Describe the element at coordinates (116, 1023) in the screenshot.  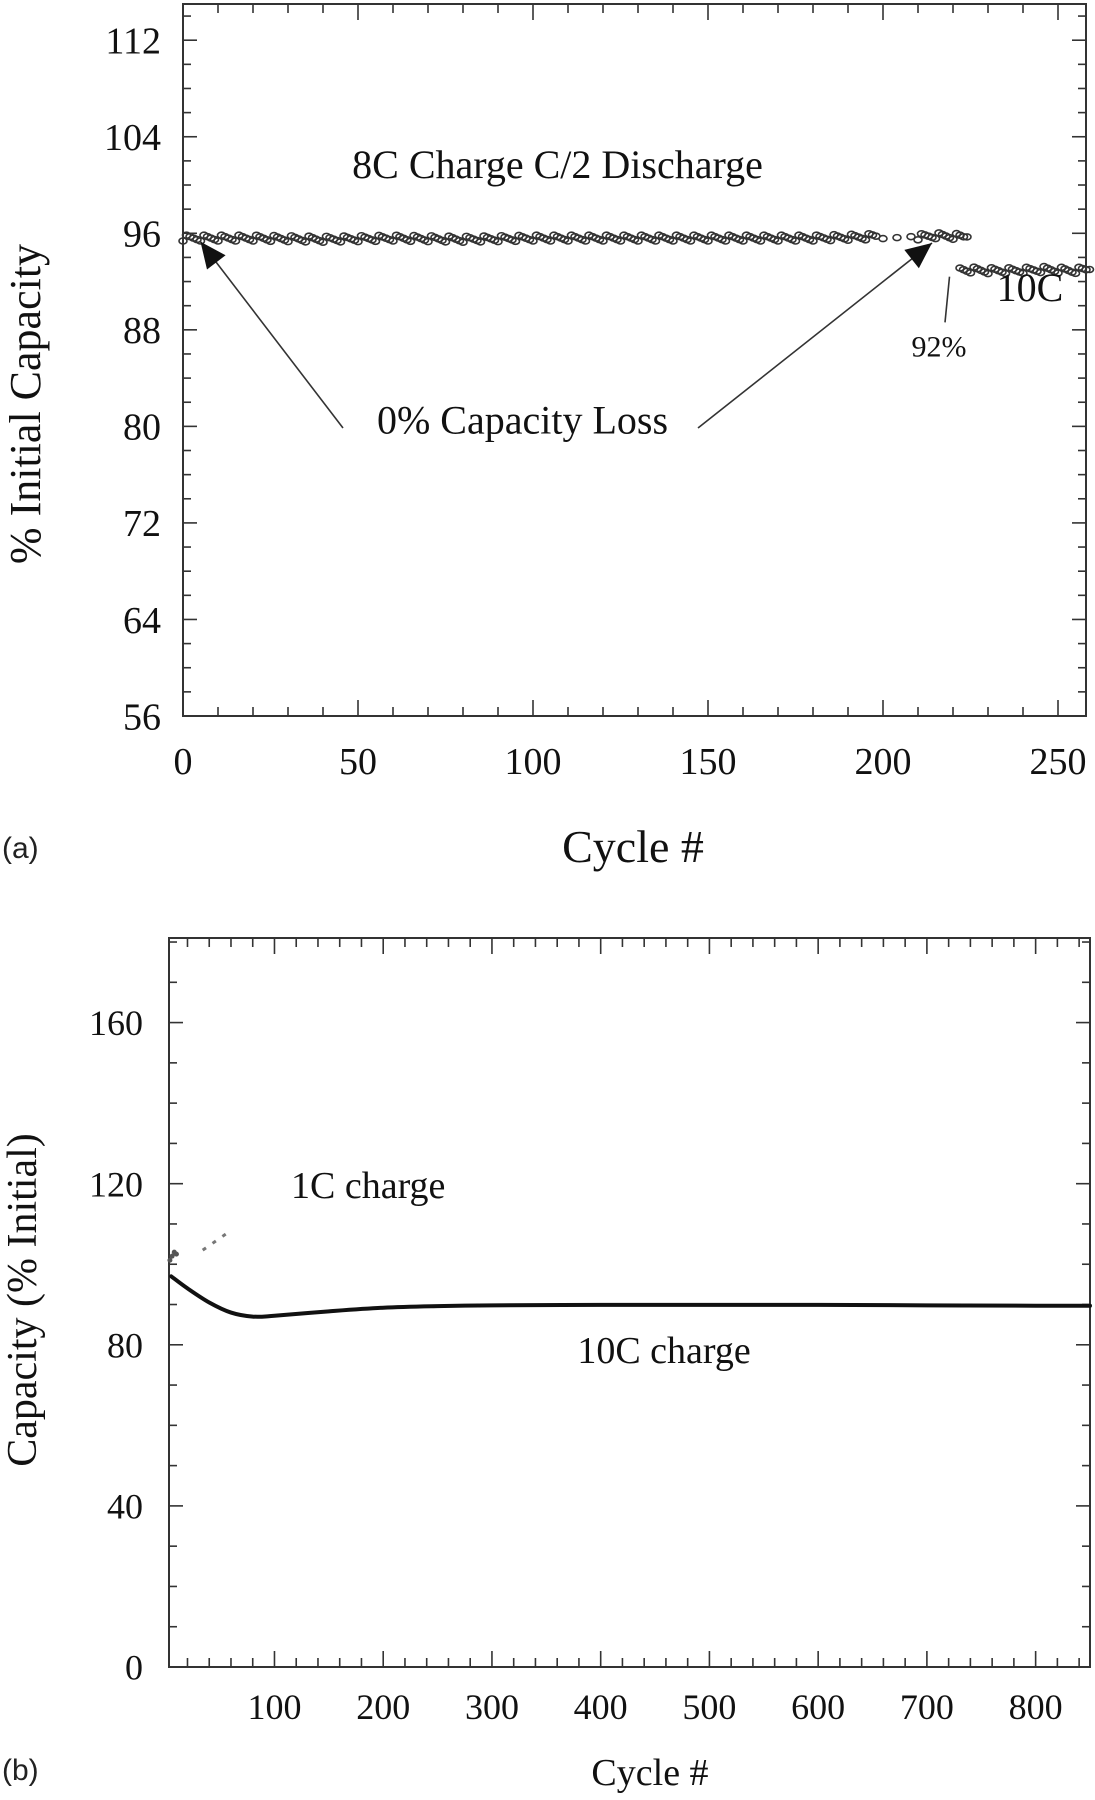
I see `y-tick-label: 160` at that location.